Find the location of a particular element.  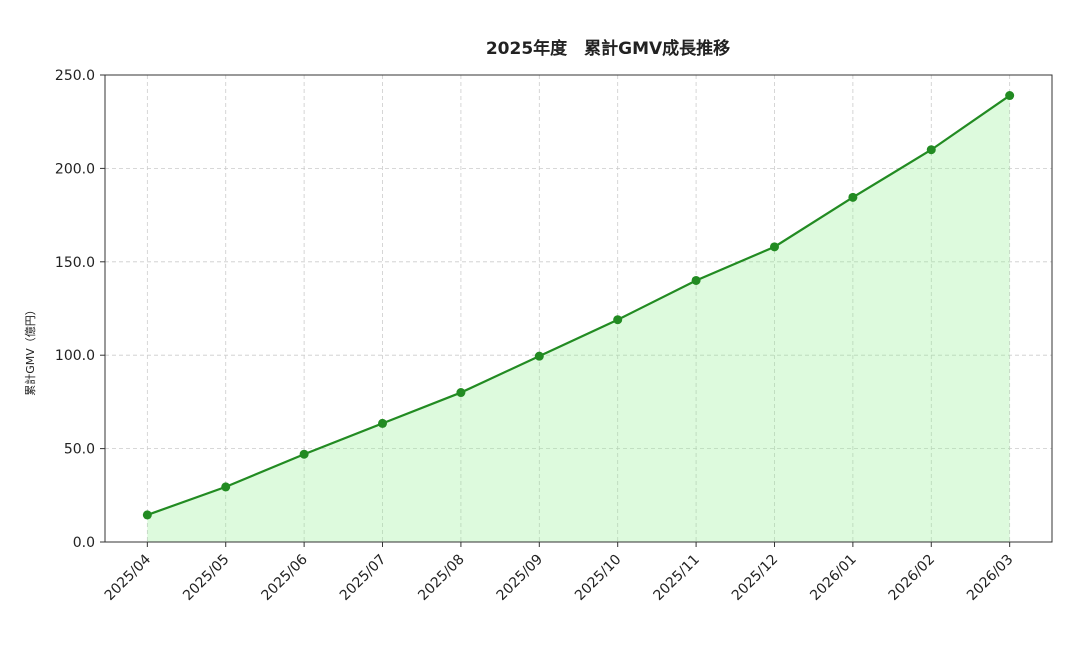

chart-title: 2025年度 累計GMV成長推移 is located at coordinates (608, 48).